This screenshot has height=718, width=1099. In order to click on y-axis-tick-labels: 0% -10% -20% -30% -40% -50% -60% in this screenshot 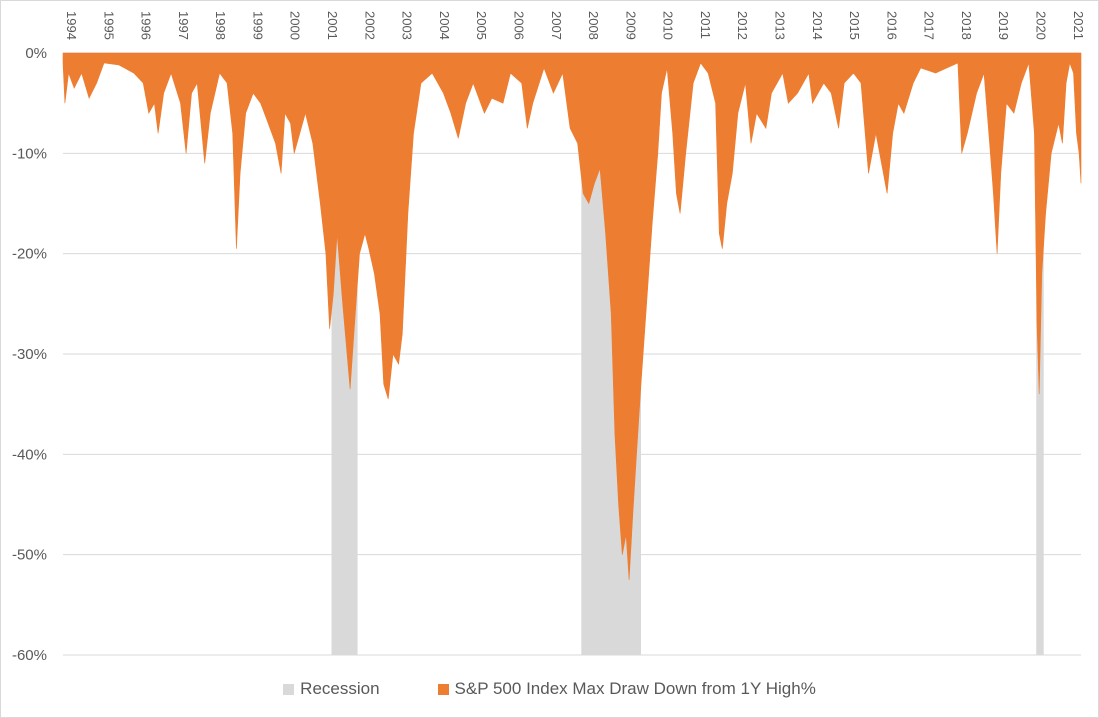, I will do `click(29, 354)`.